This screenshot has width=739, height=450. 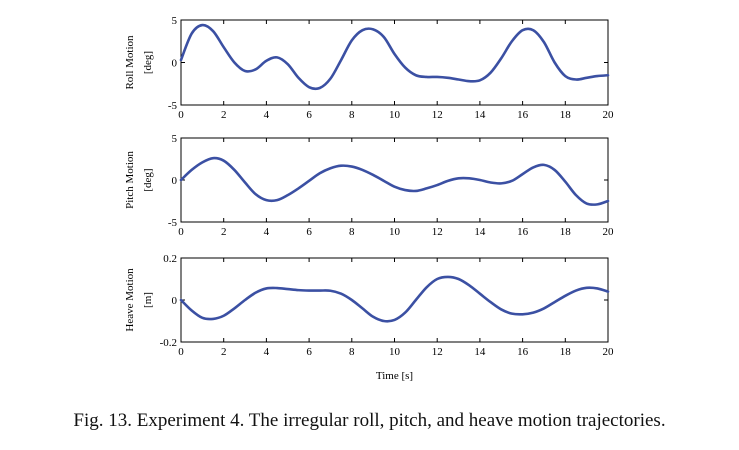 What do you see at coordinates (130, 62) in the screenshot?
I see `y-axis-label: Roll Motion` at bounding box center [130, 62].